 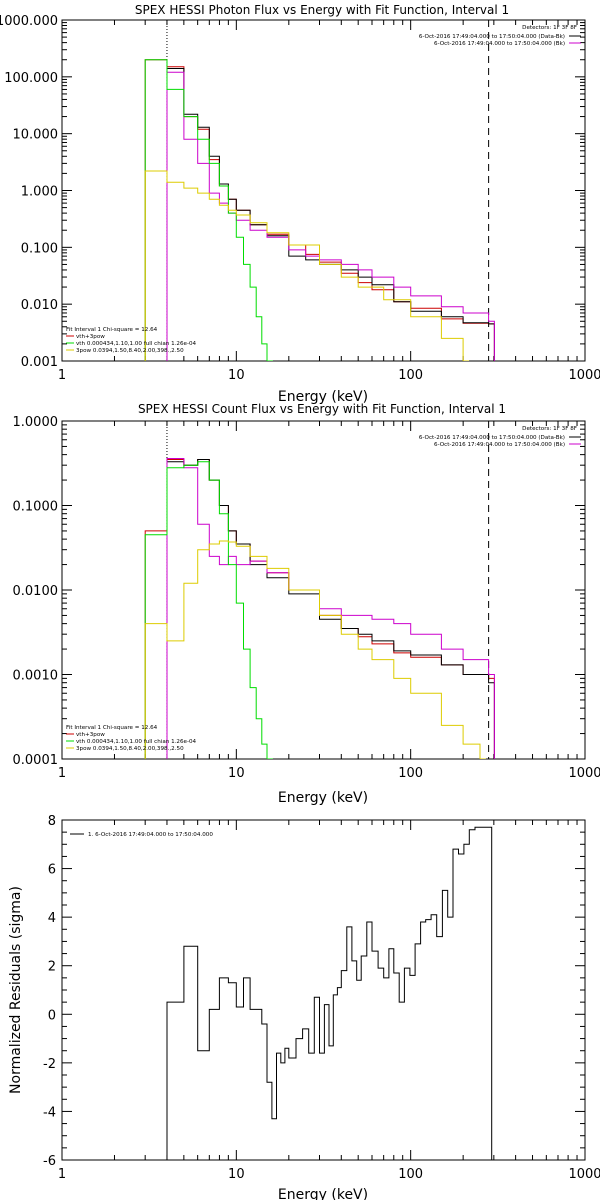 I want to click on photon-flux-legend-left-entry: Fit Interval 1 Chi-square = 12.64, so click(x=112, y=330).